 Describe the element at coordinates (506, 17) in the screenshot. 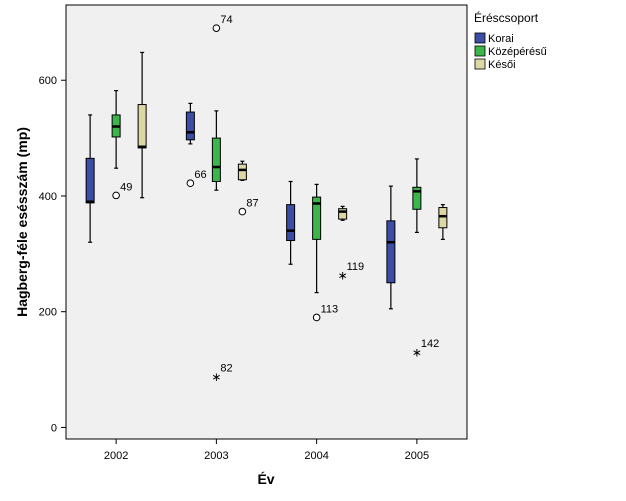

I see `legend-title: Éréscsoport` at that location.